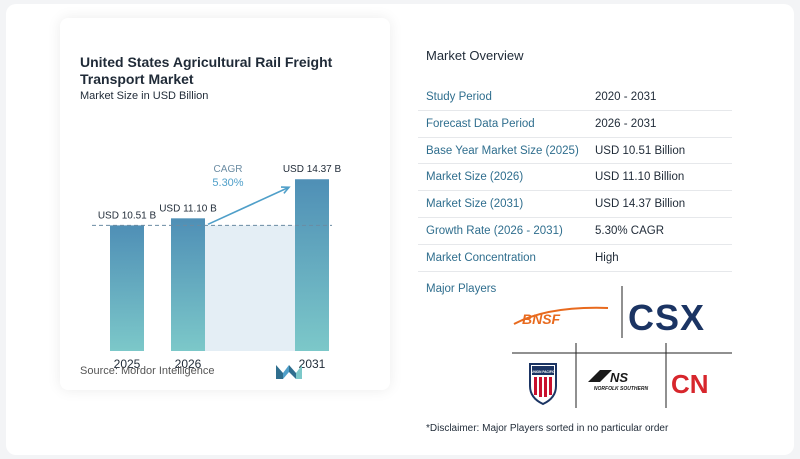 The image size is (800, 459). What do you see at coordinates (575, 258) in the screenshot?
I see `table-row: Market Concentration High` at bounding box center [575, 258].